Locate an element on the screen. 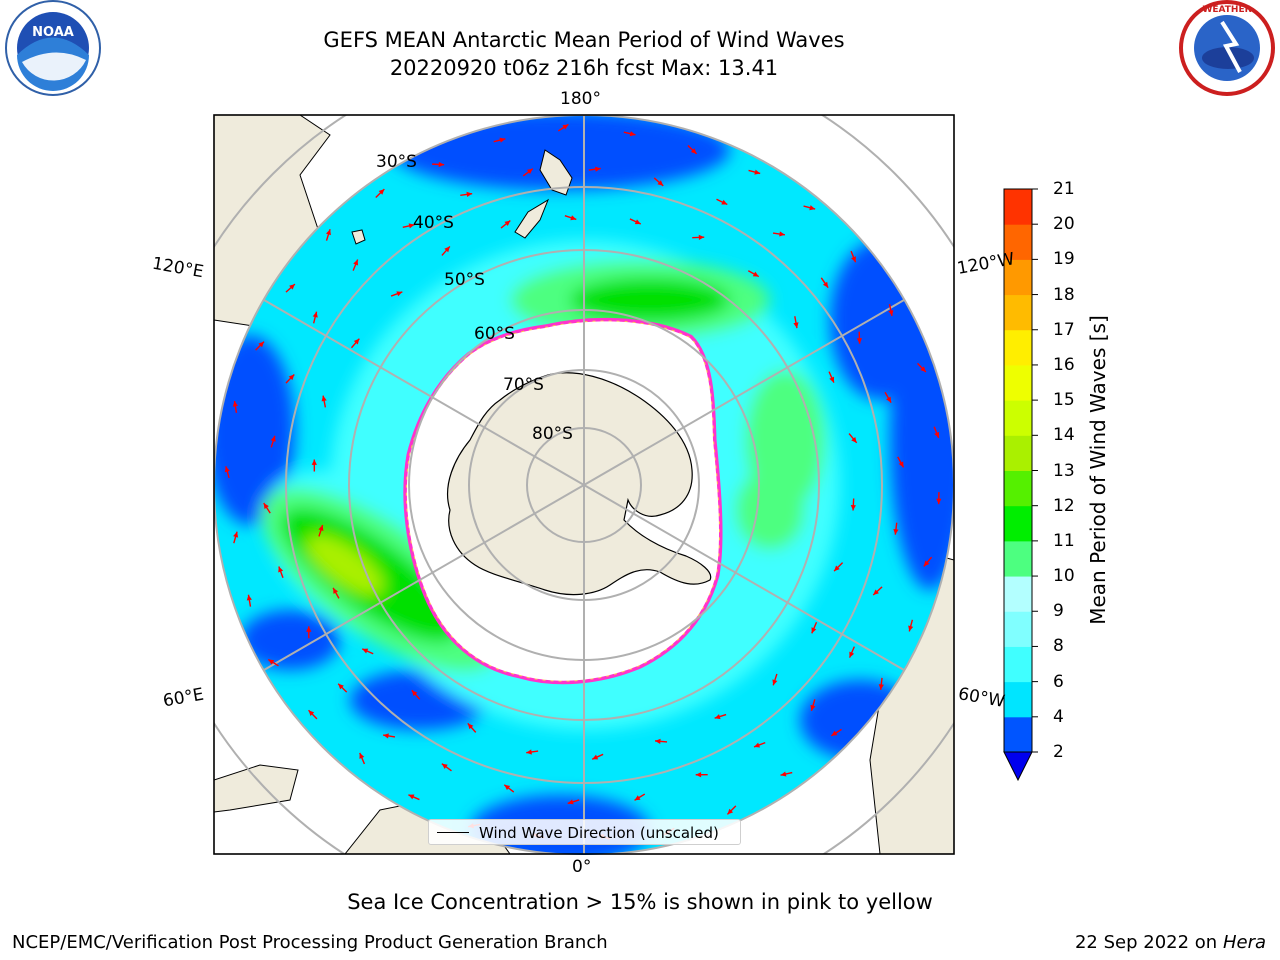  colorbar-tick-label: 14 is located at coordinates (1064, 435).